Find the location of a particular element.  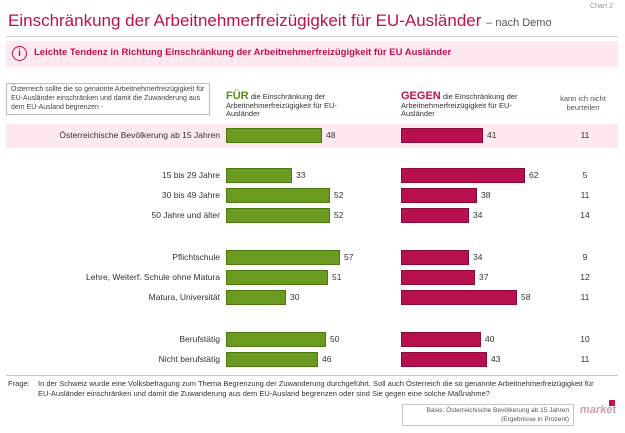

basis-unit: (Ergebnisse in Prozent) is located at coordinates (535, 419).